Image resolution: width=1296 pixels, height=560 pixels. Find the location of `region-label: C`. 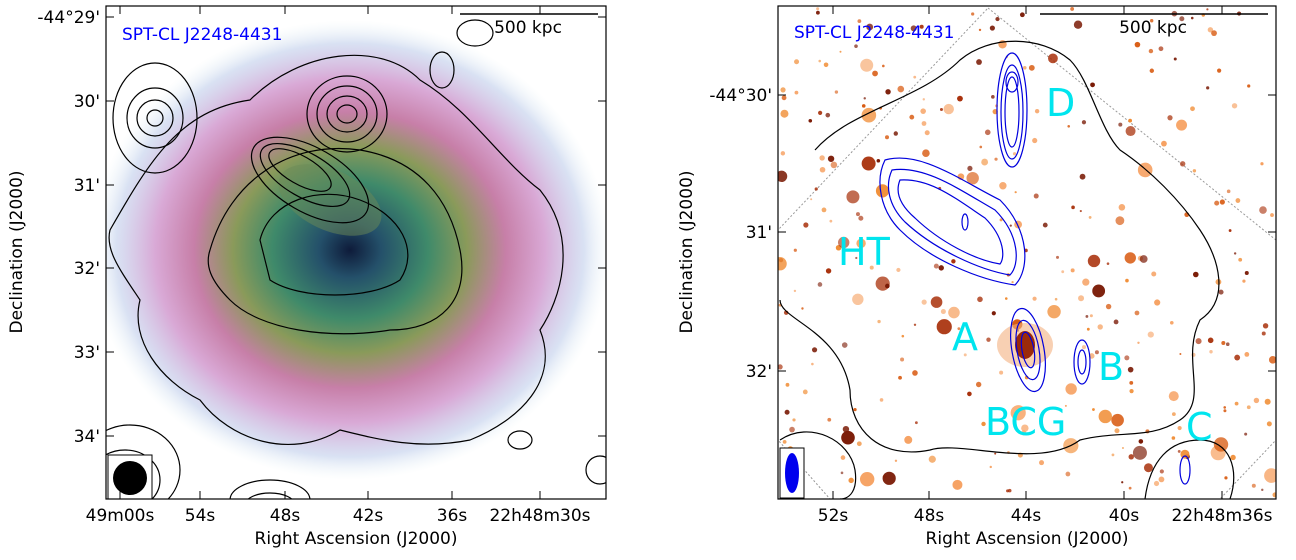

region-label: C is located at coordinates (1199, 427).